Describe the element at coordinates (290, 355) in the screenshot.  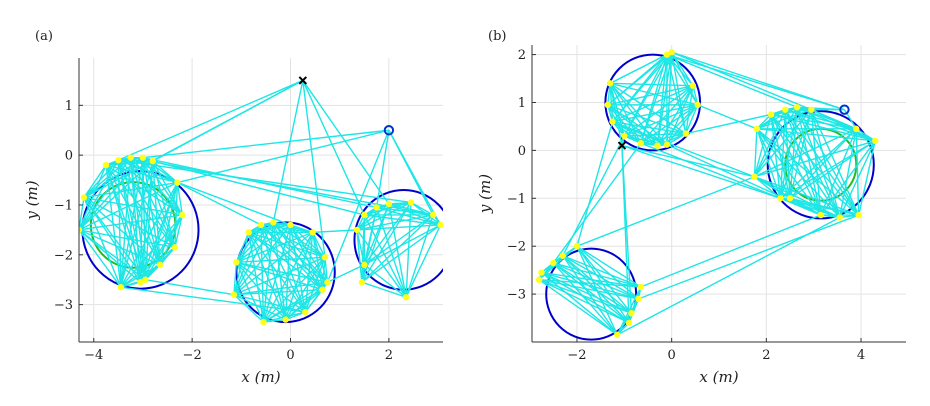
I see `x-tick-label: 0` at that location.